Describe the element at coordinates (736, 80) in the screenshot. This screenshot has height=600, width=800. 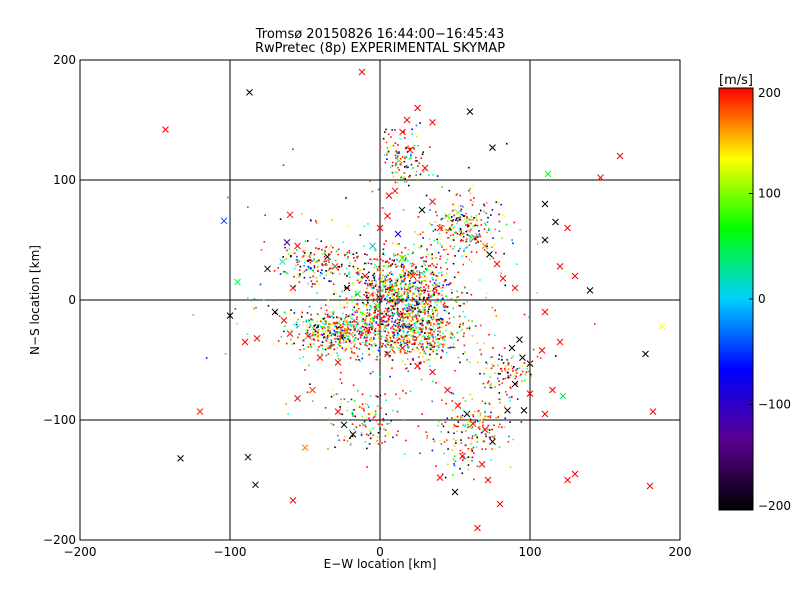
I see `colorbar-label: [m/s]` at that location.